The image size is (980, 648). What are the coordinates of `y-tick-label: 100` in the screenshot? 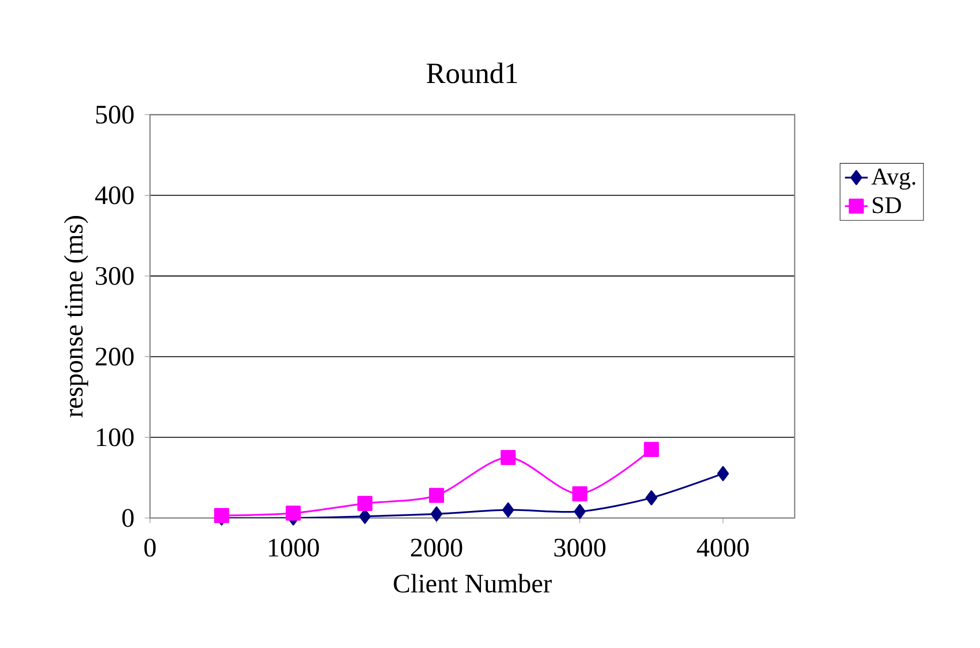 It's located at (115, 437).